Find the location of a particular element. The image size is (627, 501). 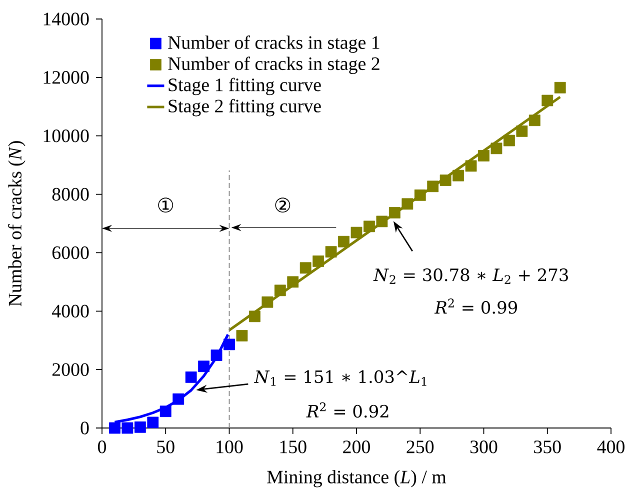

annotation: ① is located at coordinates (166, 205).